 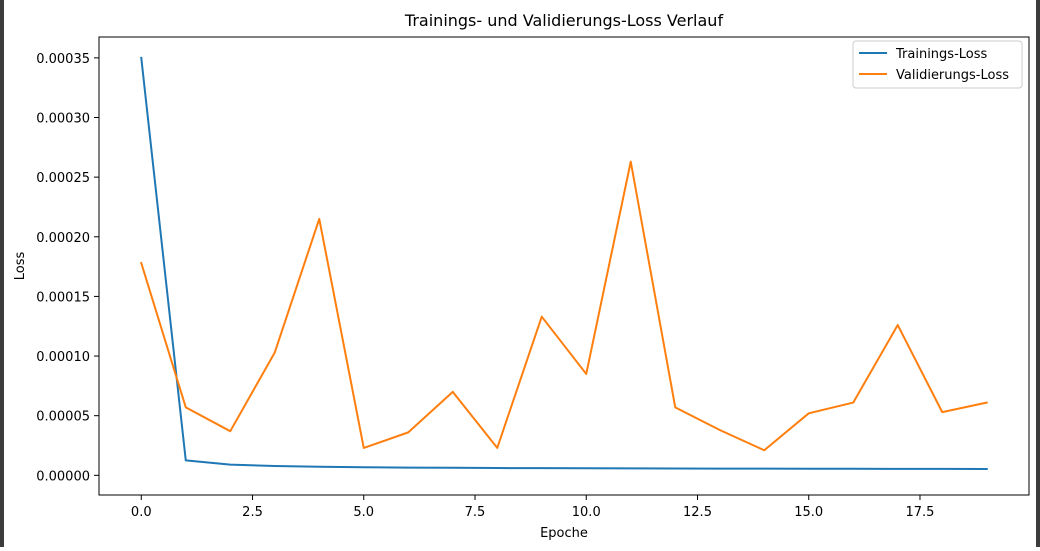 What do you see at coordinates (952, 75) in the screenshot?
I see `legend-label-validierungs-loss: Validierungs-Loss` at bounding box center [952, 75].